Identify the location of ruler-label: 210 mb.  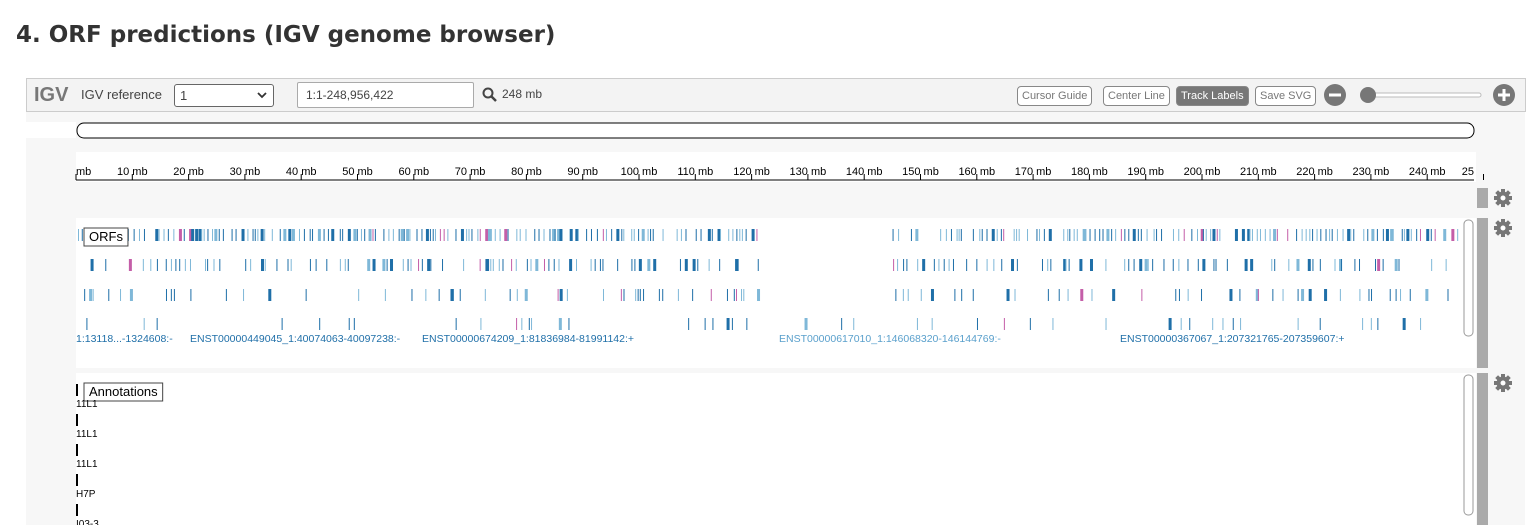
(1258, 172).